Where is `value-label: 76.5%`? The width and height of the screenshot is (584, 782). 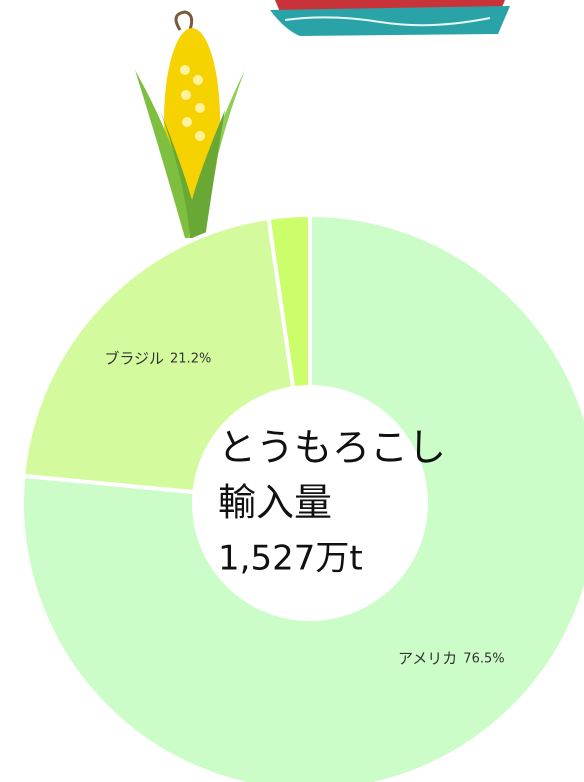 value-label: 76.5% is located at coordinates (483, 658).